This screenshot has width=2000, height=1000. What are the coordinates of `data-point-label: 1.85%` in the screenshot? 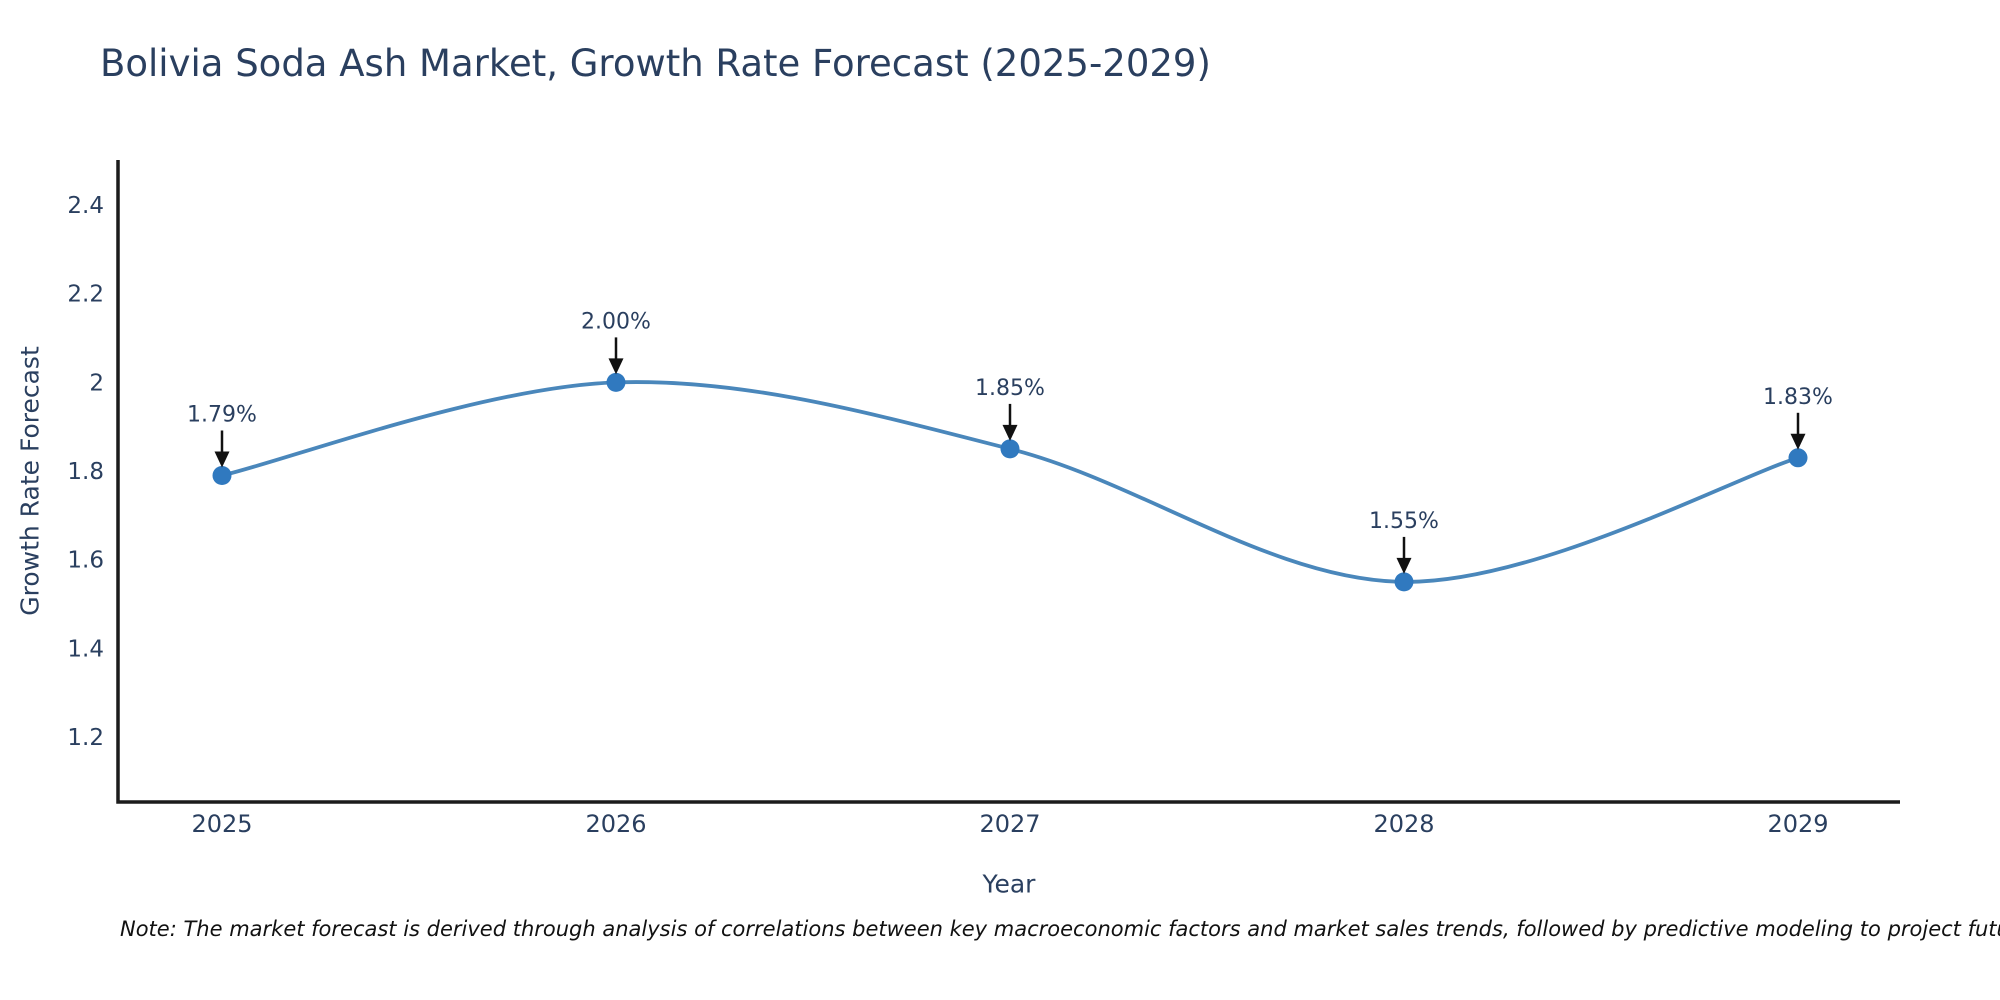 It's located at (1010, 388).